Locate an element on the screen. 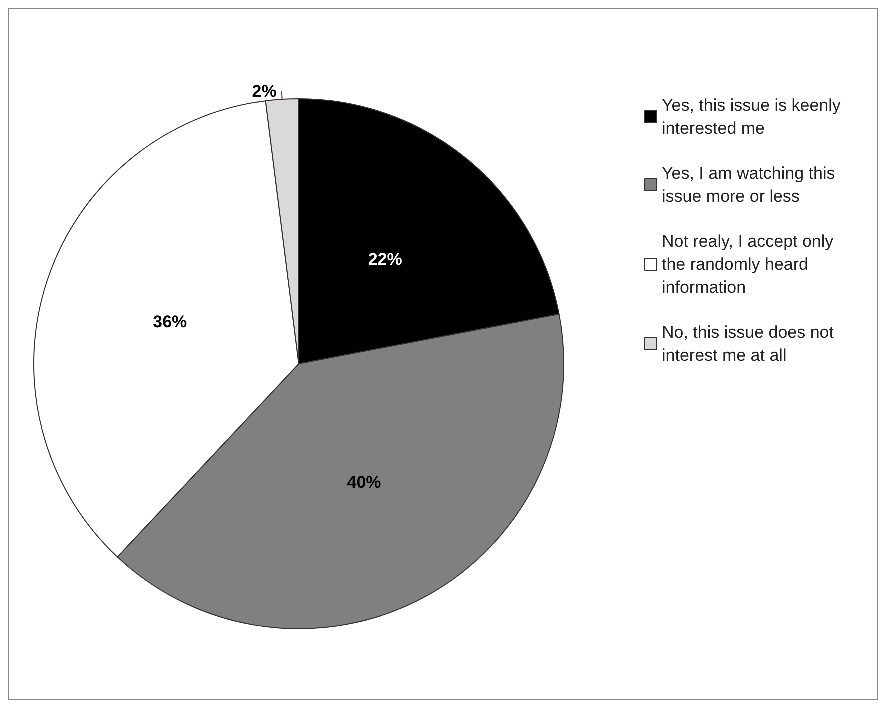  data-label: 36% is located at coordinates (170, 322).